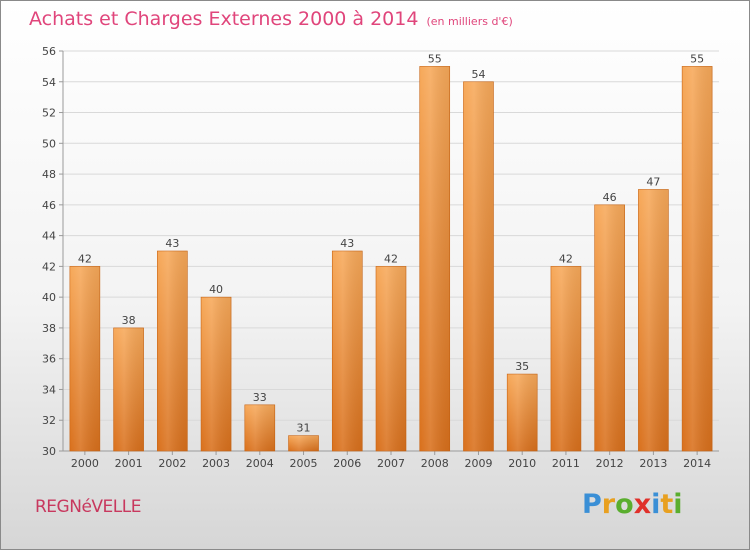 The image size is (750, 551). Describe the element at coordinates (624, 504) in the screenshot. I see `logo-letter: o` at that location.